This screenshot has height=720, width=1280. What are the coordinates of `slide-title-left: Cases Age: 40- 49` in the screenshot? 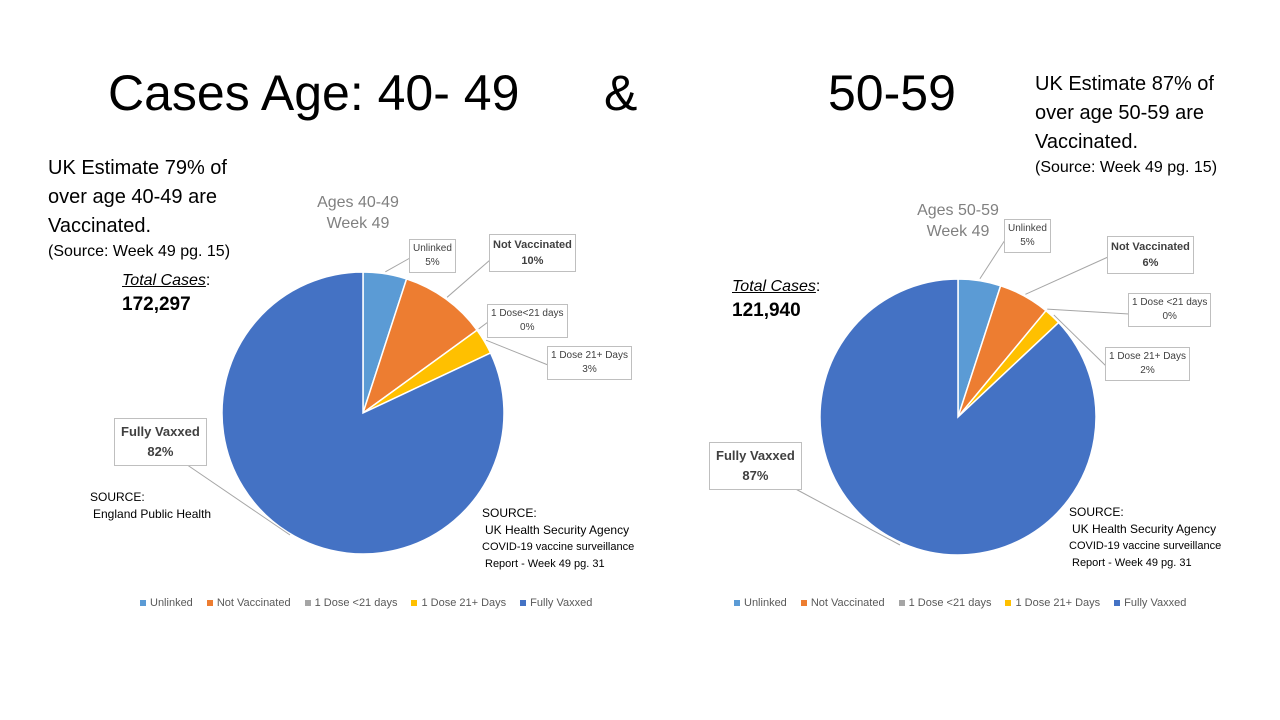 It's located at (314, 93).